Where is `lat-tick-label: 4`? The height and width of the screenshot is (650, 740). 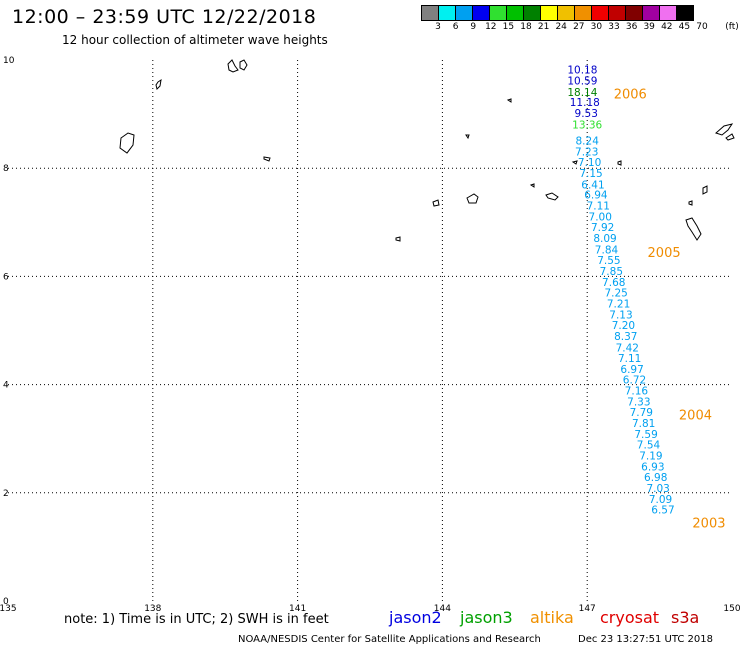
lat-tick-label: 4 is located at coordinates (6, 386).